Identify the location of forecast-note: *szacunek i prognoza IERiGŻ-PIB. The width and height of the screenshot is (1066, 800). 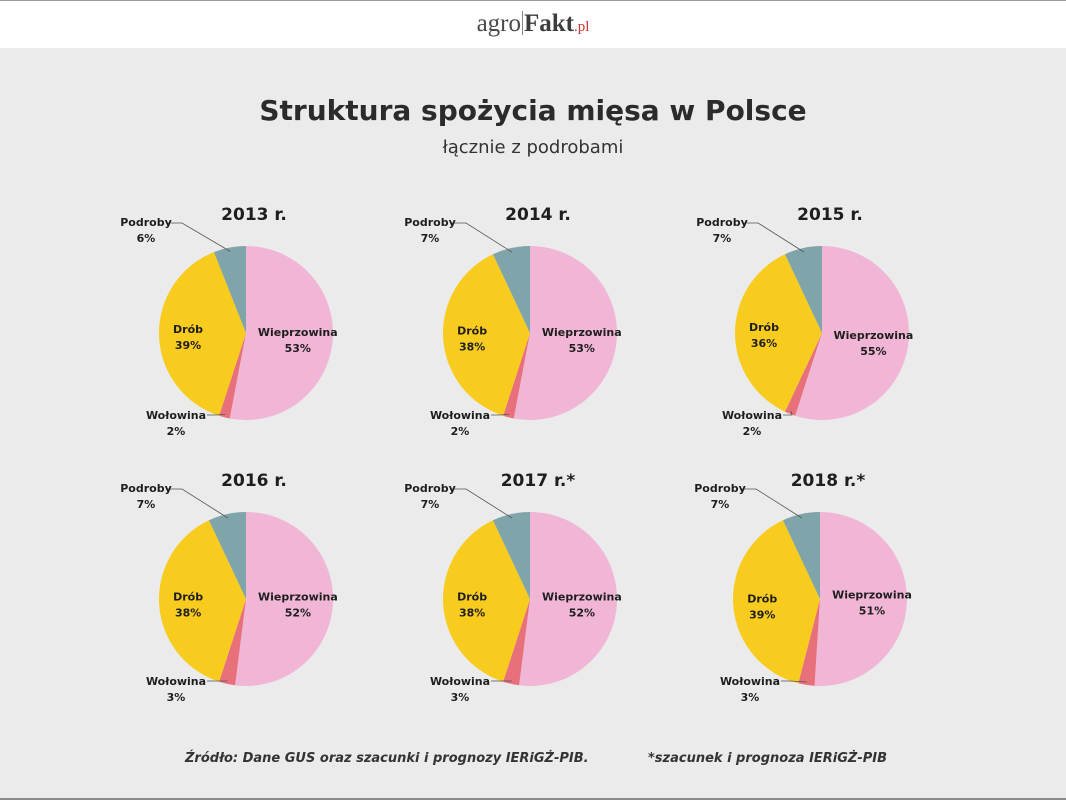
(768, 758).